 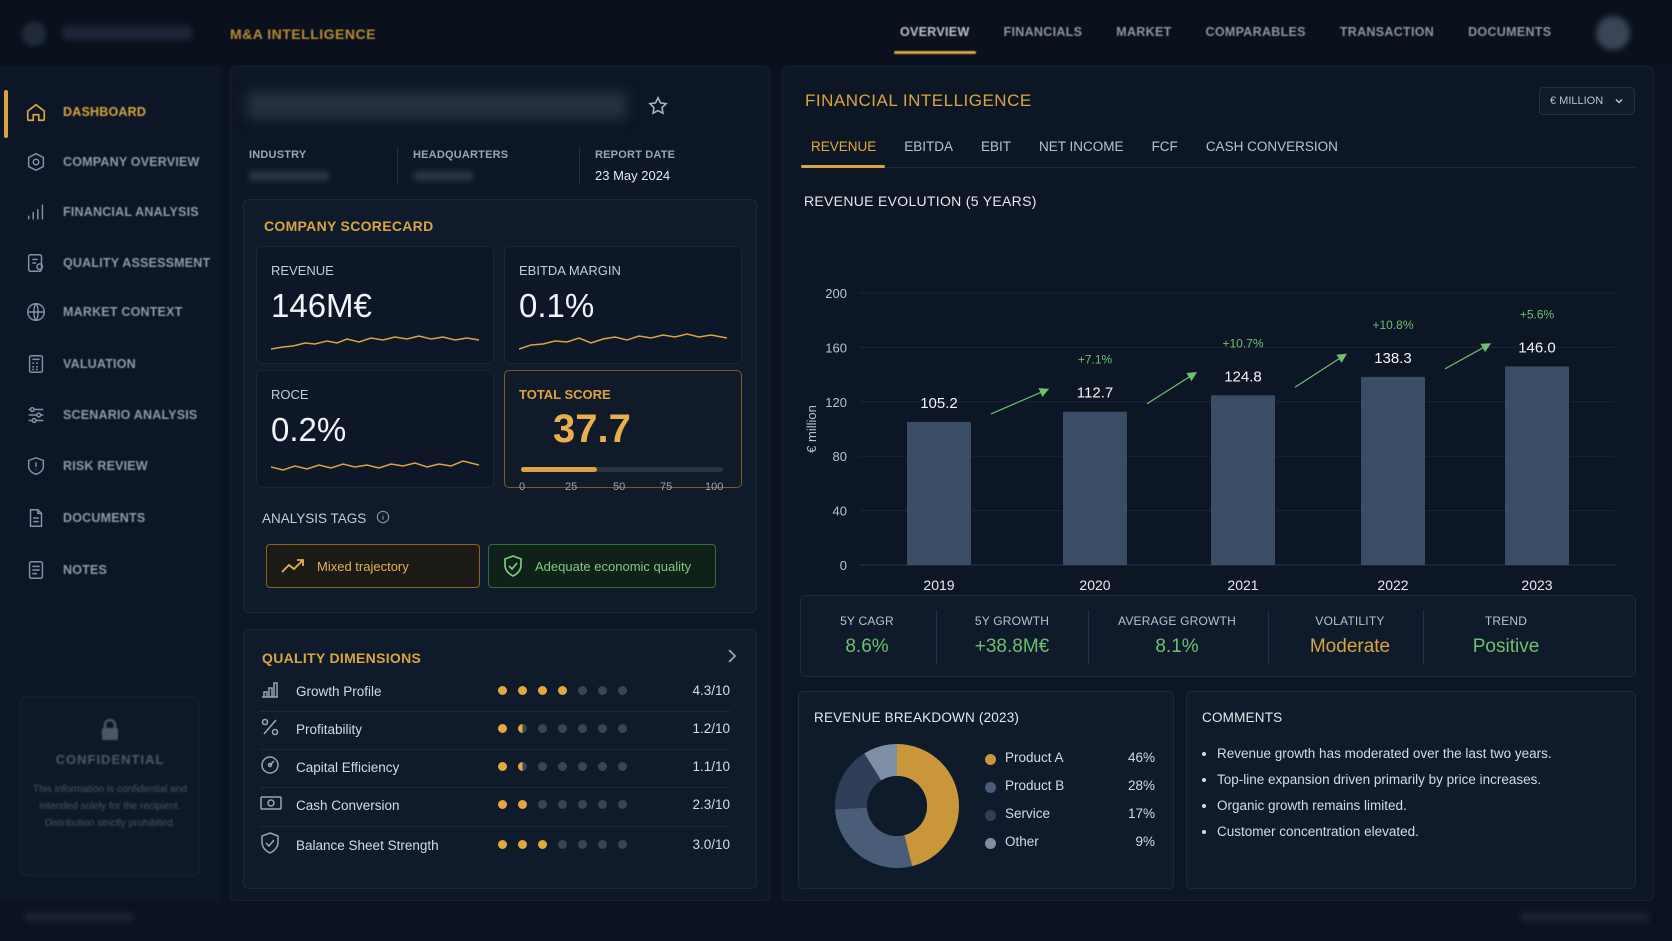 I want to click on quality-row-profitability: Profitability 1.2/10, so click(x=495, y=729).